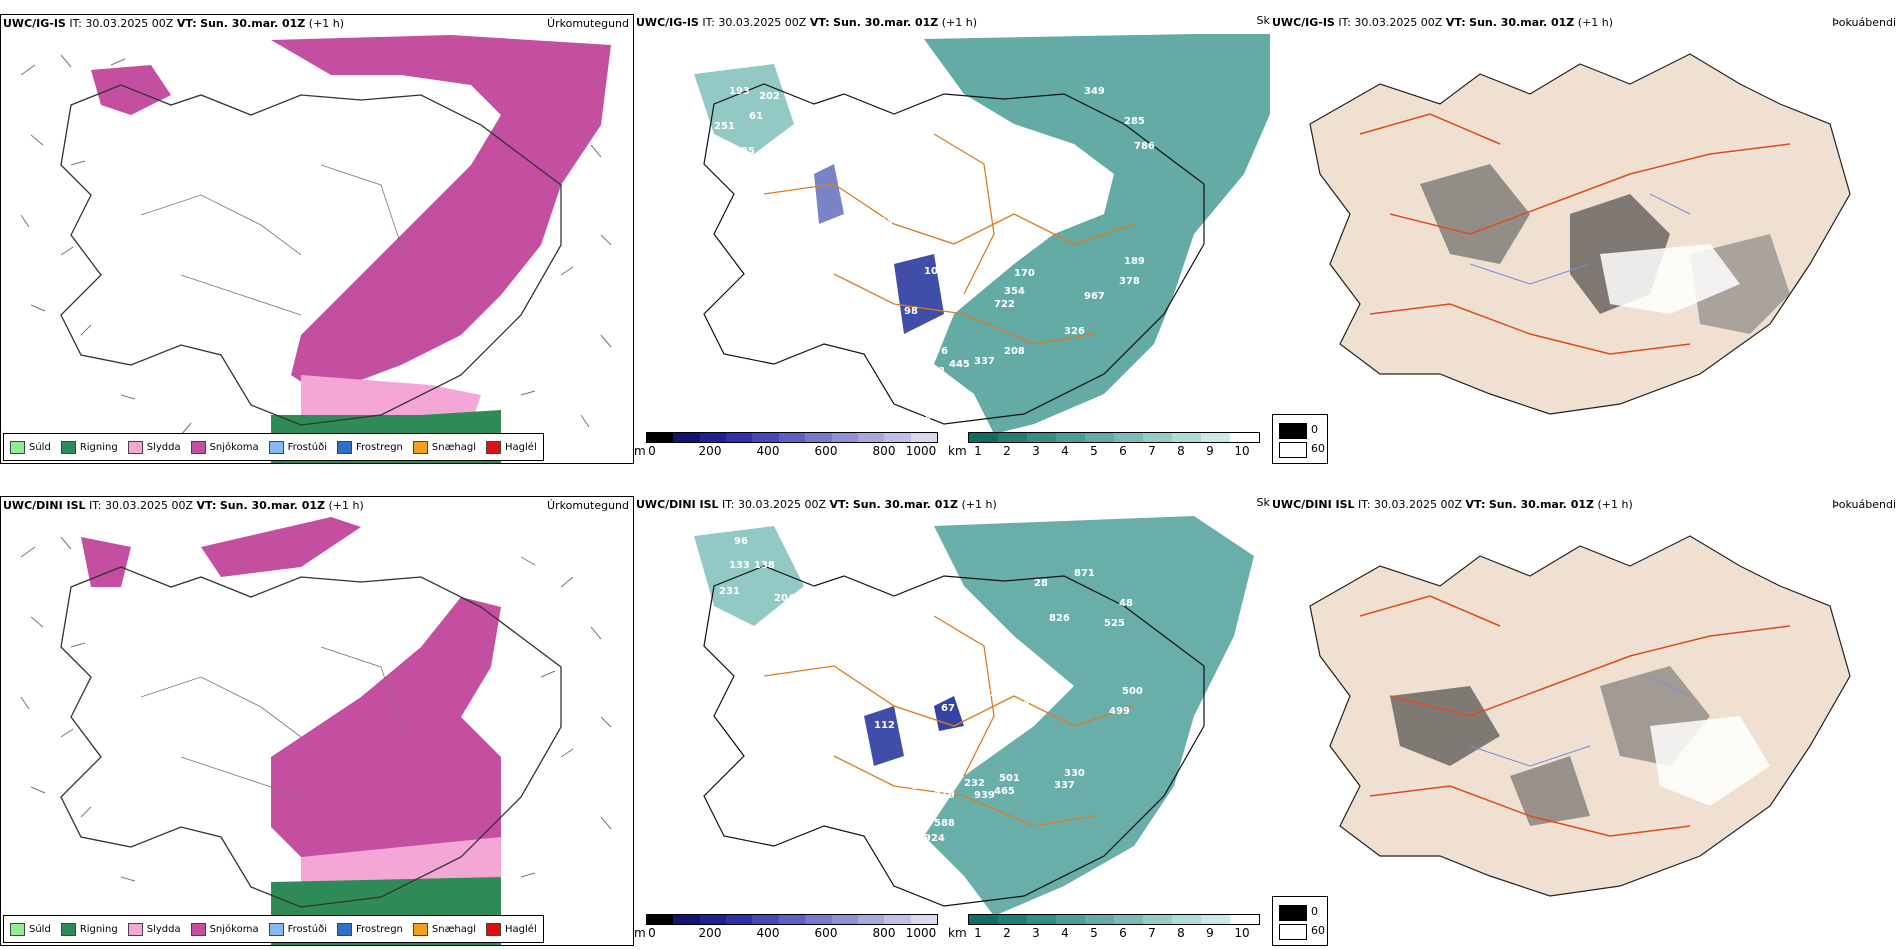 The width and height of the screenshot is (1900, 950). Describe the element at coordinates (1109, 447) in the screenshot. I see `visibility-colorbar-row1: km 1 2 3 4 5 6 7 8 9 10` at that location.